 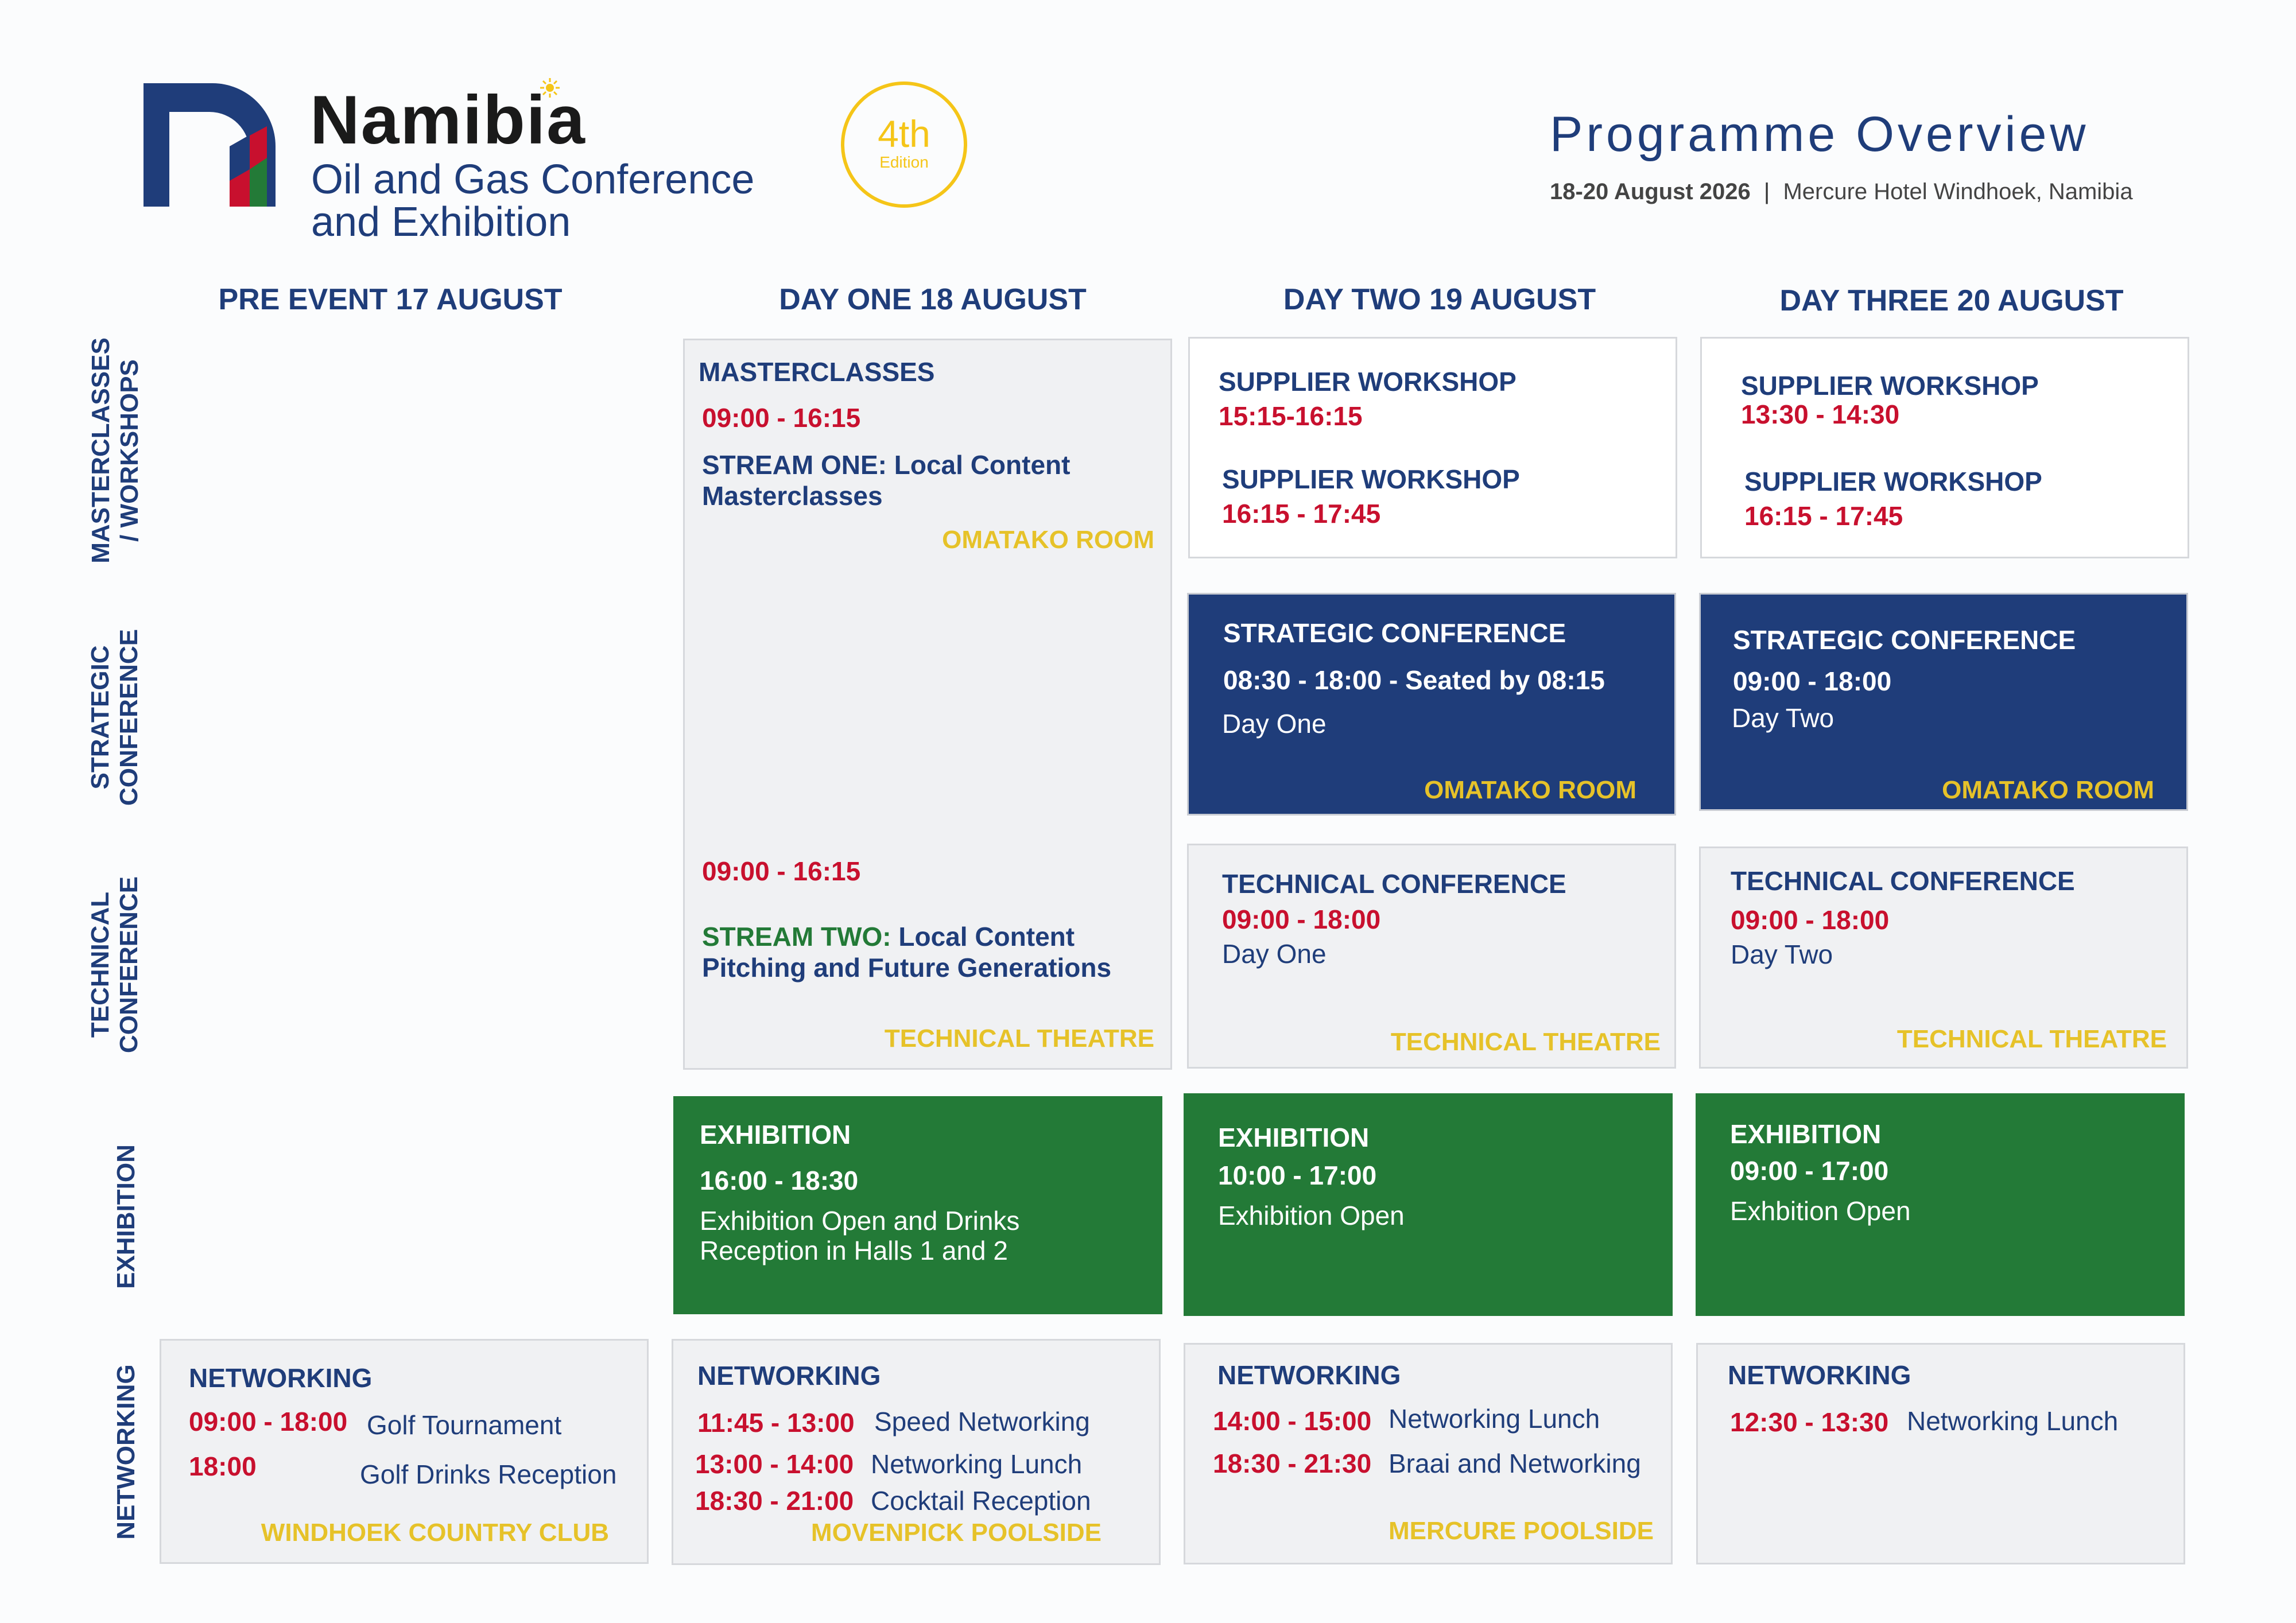 What do you see at coordinates (904, 162) in the screenshot?
I see `edition-label: Edition` at bounding box center [904, 162].